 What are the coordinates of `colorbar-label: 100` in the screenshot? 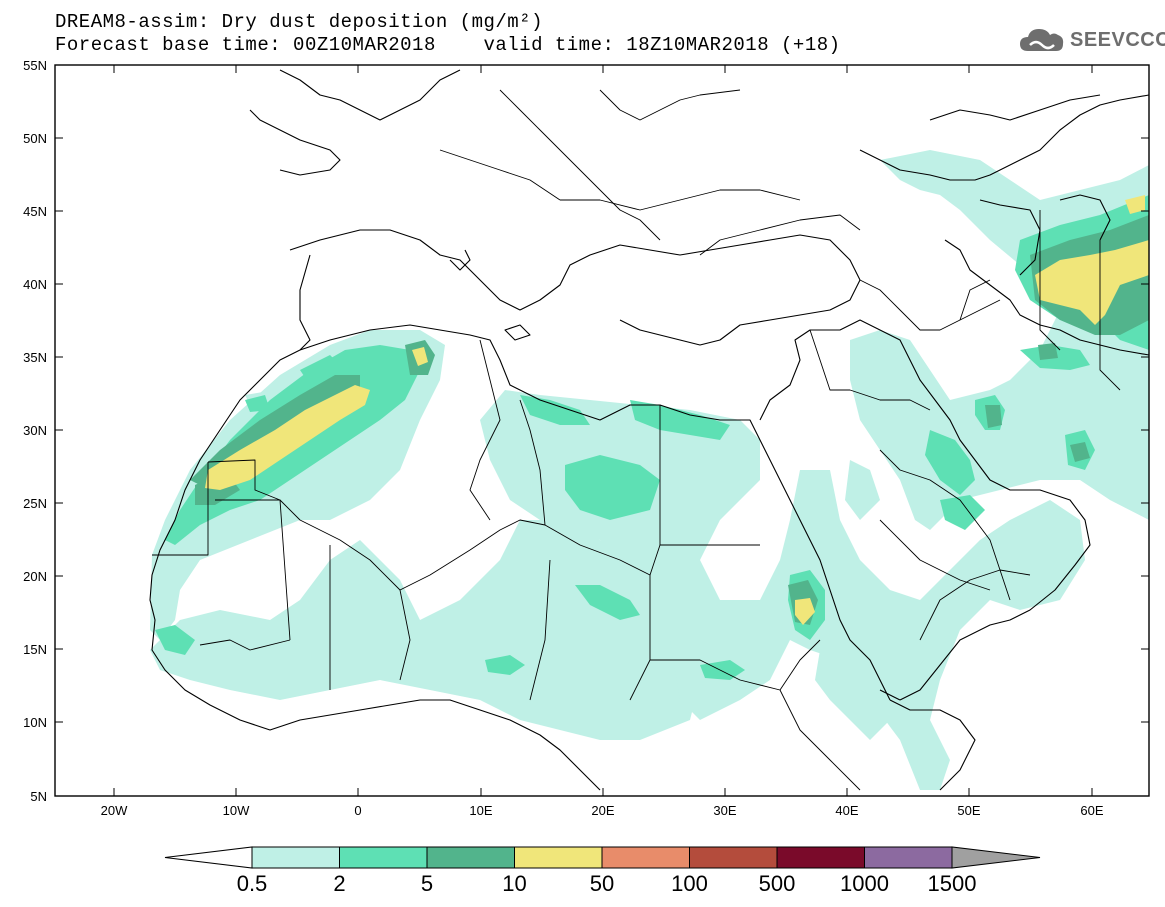 It's located at (689, 883).